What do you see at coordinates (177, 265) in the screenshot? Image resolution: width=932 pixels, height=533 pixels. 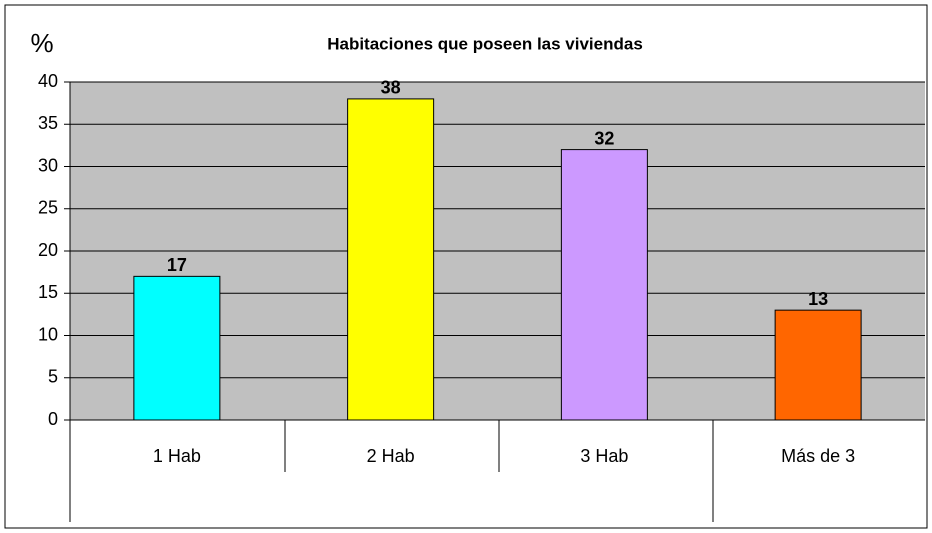 I see `data-label: 17` at bounding box center [177, 265].